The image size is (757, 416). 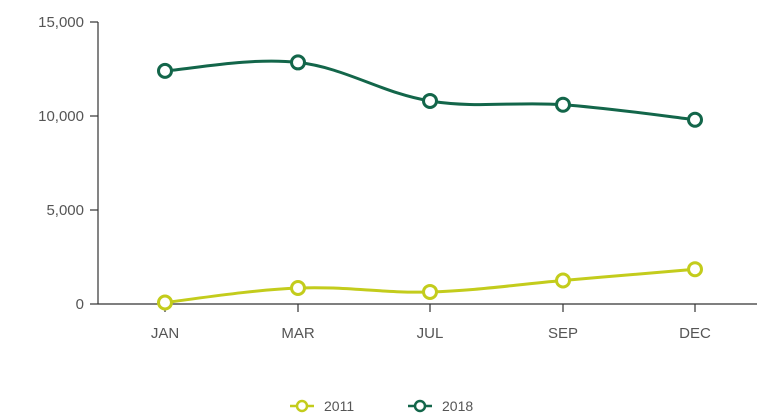 What do you see at coordinates (695, 269) in the screenshot?
I see `data-point-2011-dec` at bounding box center [695, 269].